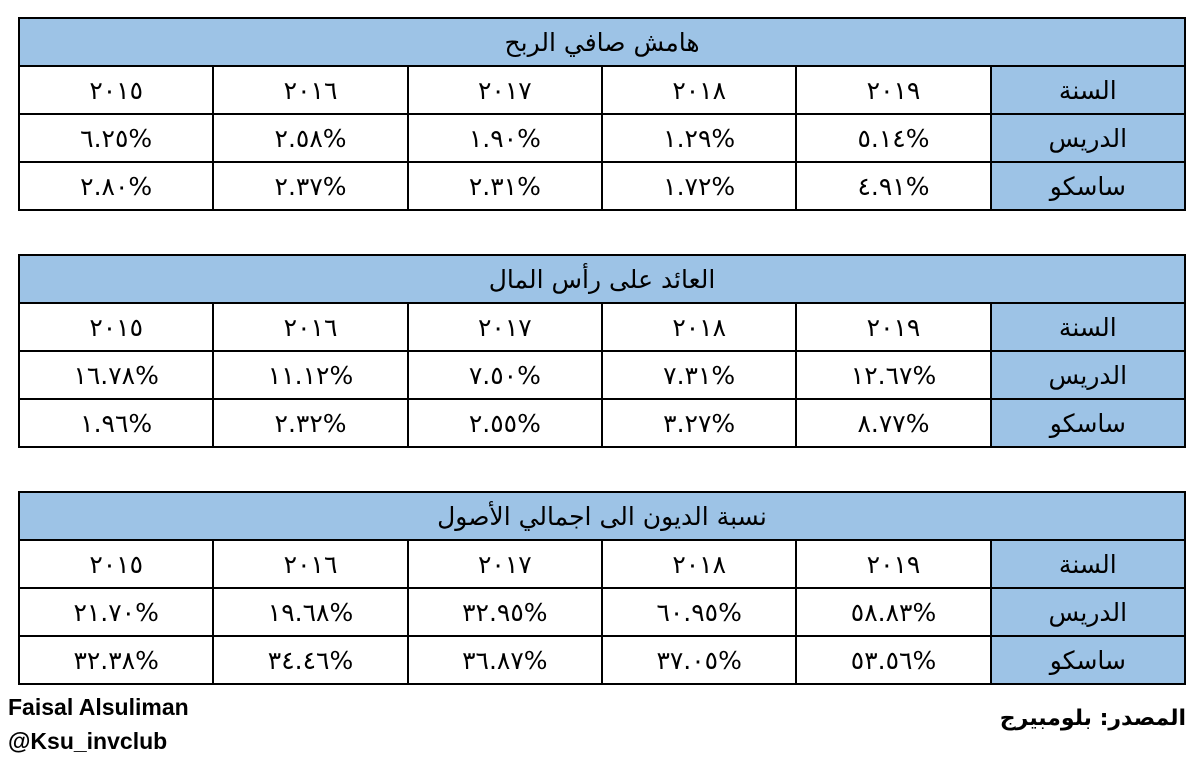 The width and height of the screenshot is (1200, 760). I want to click on cell: ٢.٨٠%, so click(116, 186).